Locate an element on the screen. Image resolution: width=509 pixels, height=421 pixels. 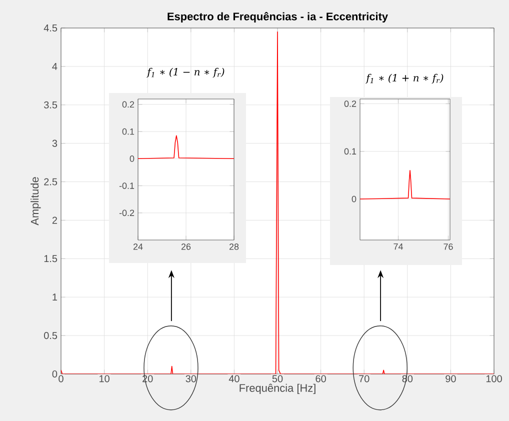
y-tick-label: -0.2 is located at coordinates (126, 213).